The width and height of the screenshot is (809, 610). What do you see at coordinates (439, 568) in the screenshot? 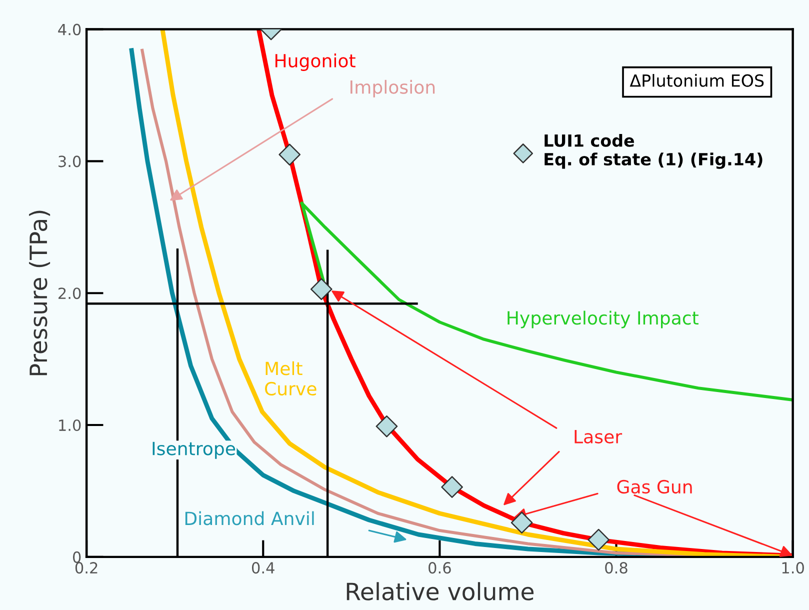
I see `x-tick-label: 0.6` at bounding box center [439, 568].